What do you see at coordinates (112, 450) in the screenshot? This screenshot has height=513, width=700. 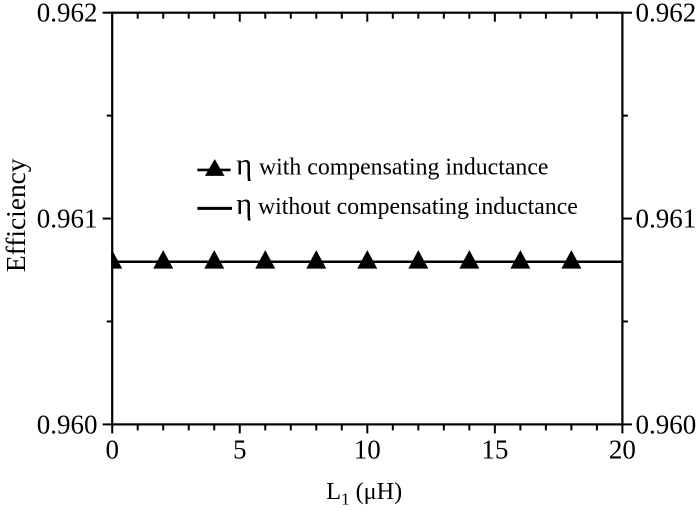 I see `svg-text: 0` at bounding box center [112, 450].